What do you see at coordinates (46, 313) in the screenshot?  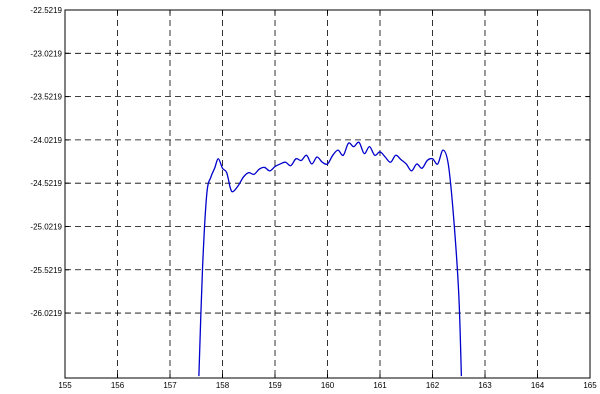 I see `y-tick-label: -26.0219` at bounding box center [46, 313].